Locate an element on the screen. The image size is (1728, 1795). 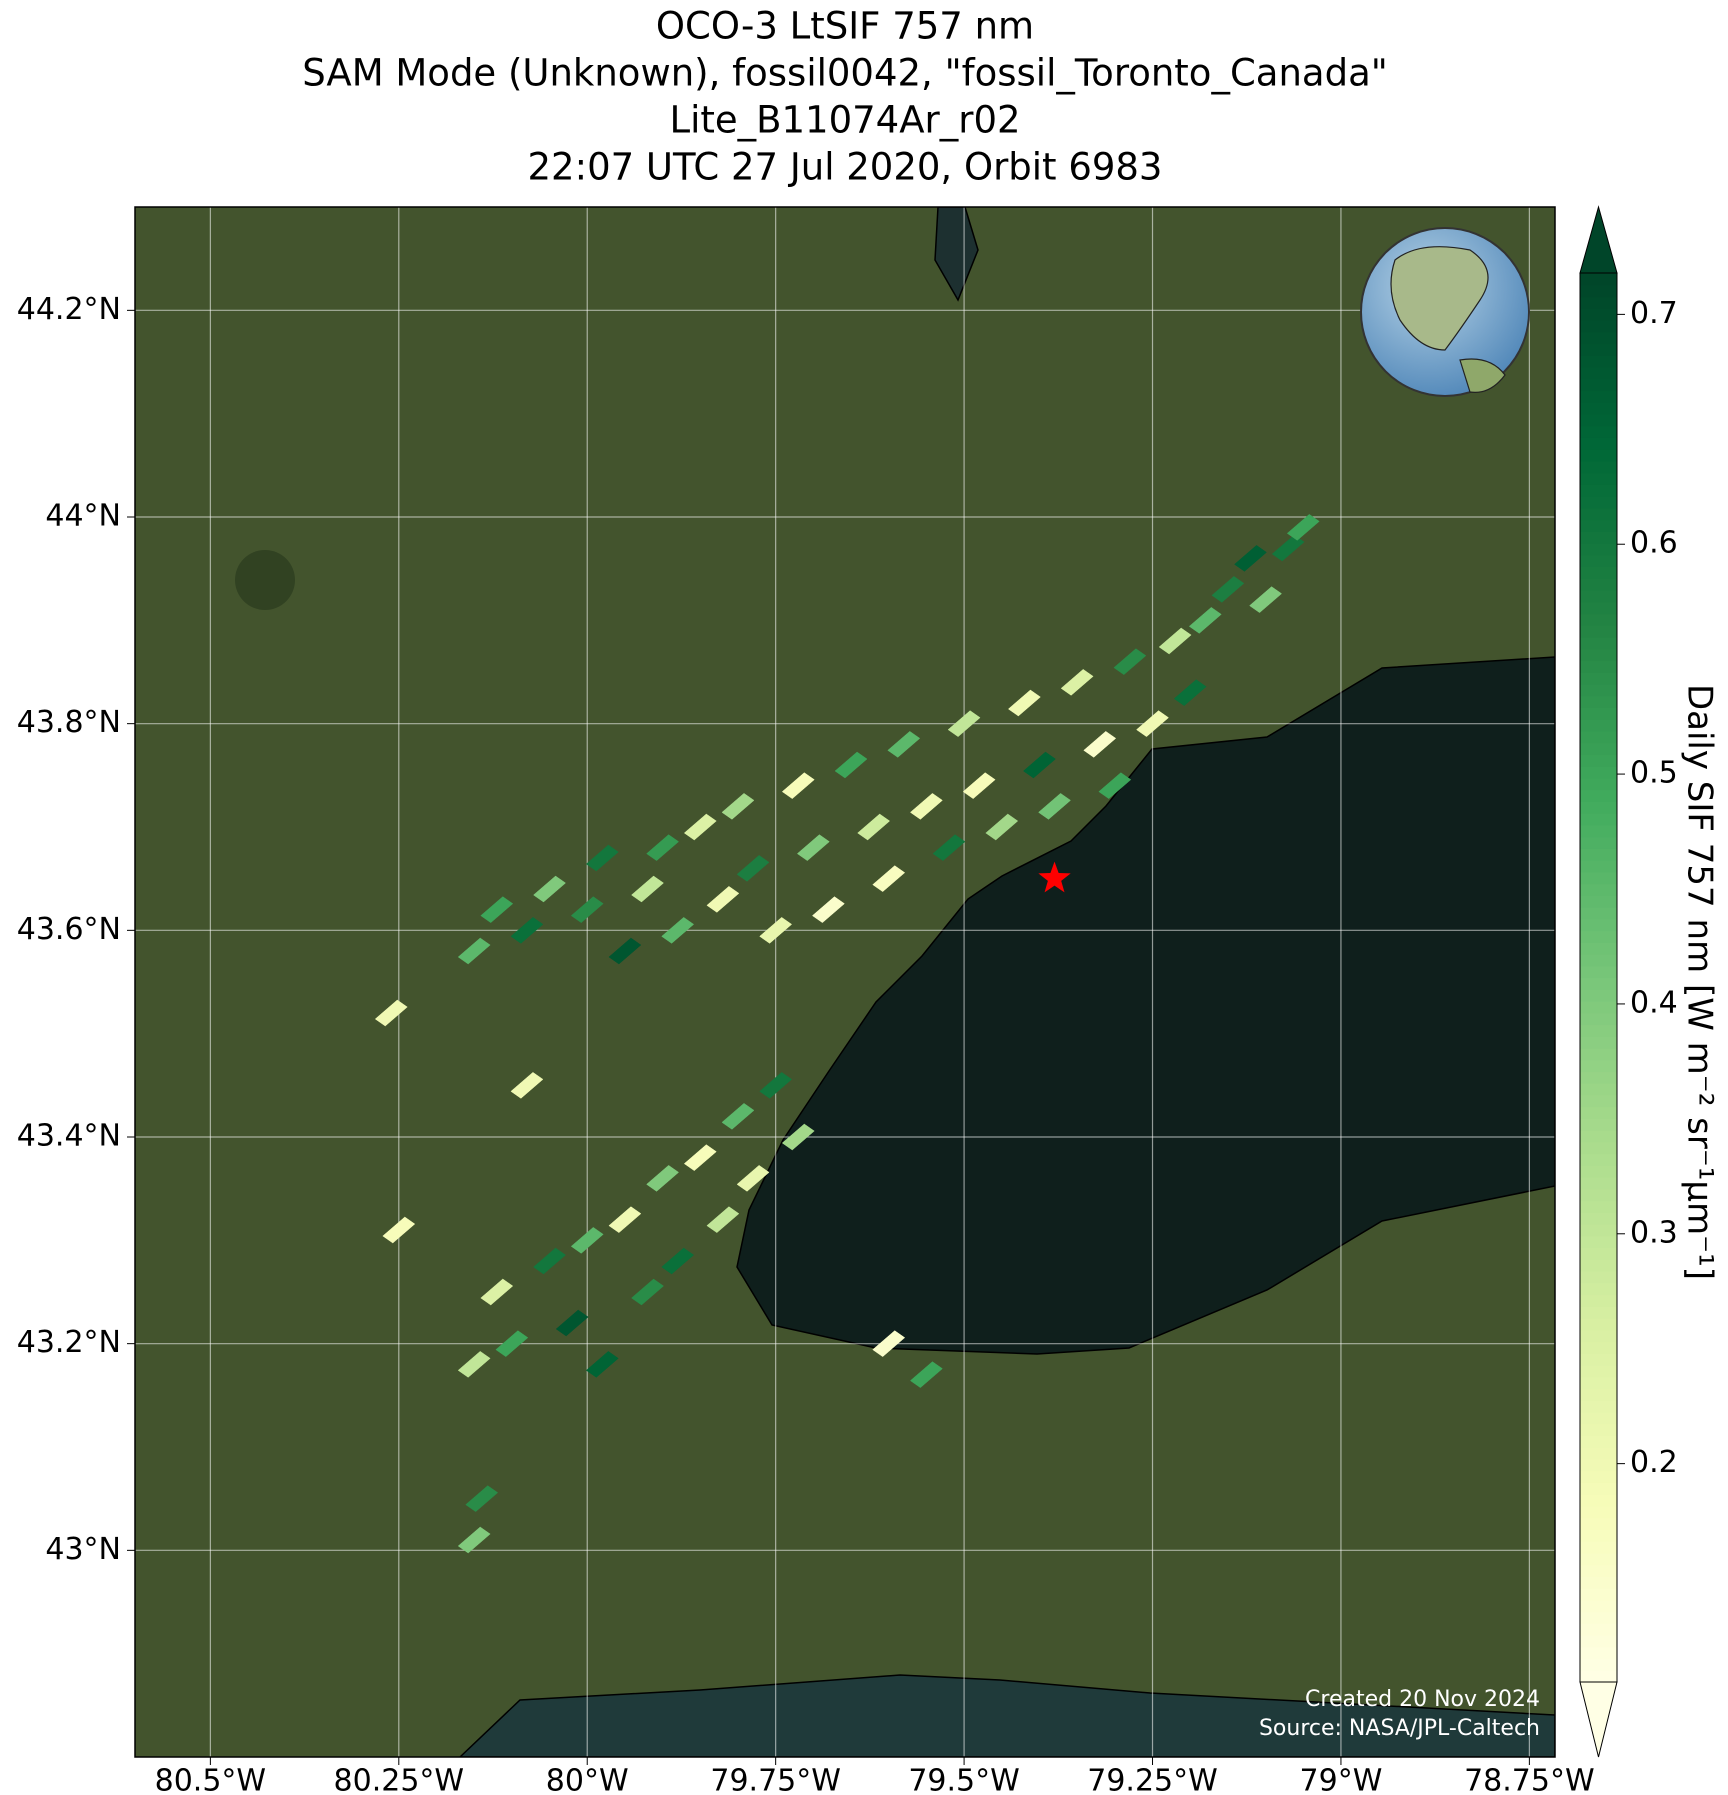
colorbar-extension is located at coordinates (1598, 1719).